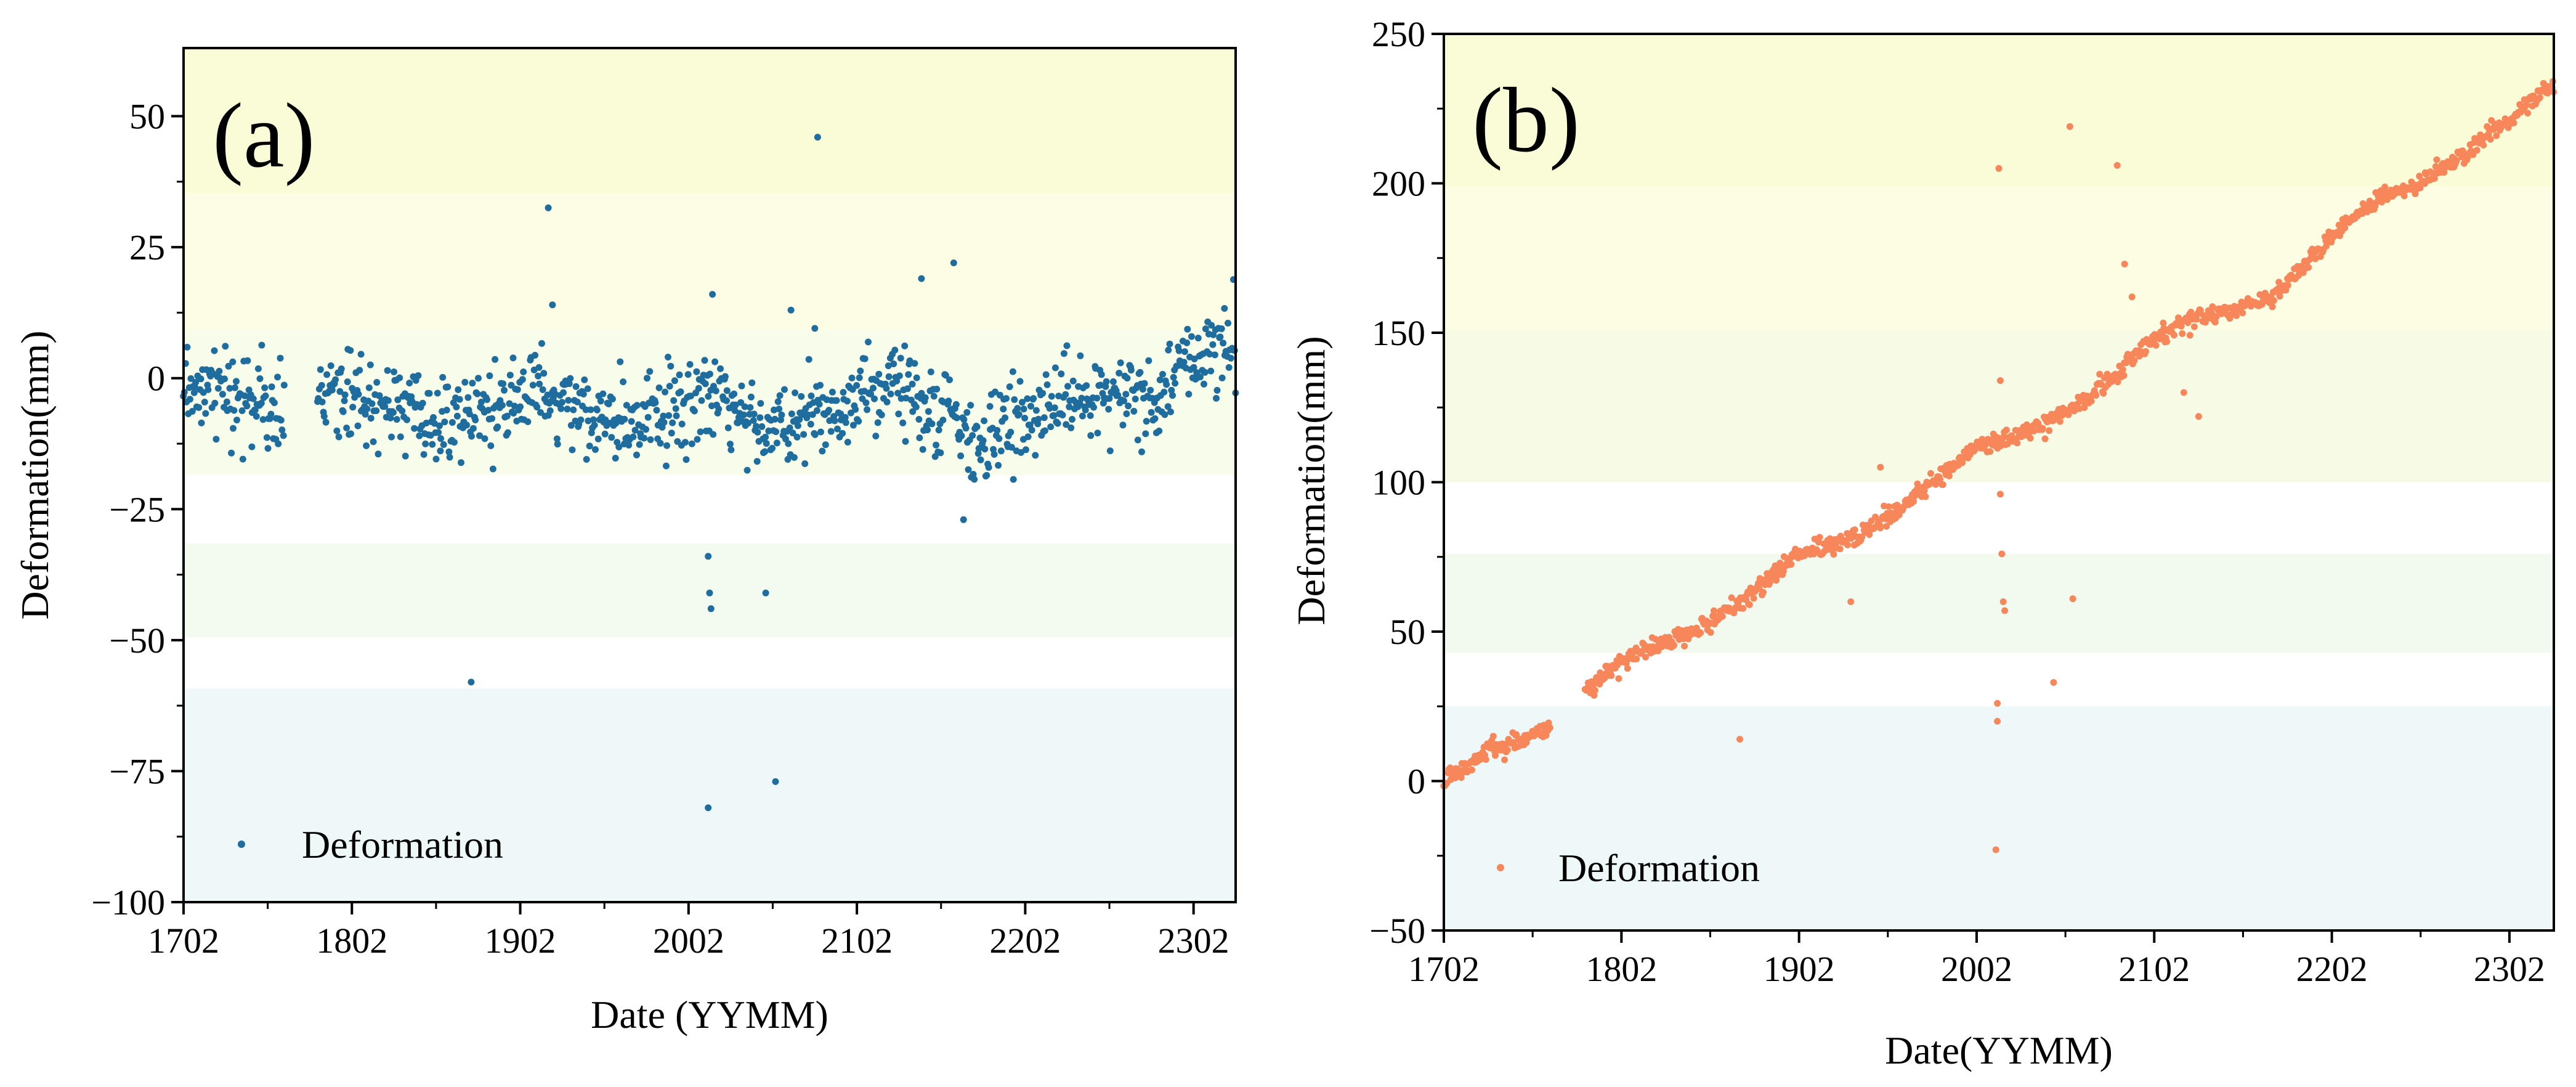 Image resolution: width=2576 pixels, height=1087 pixels. I want to click on x-tick-label: 1902, so click(520, 941).